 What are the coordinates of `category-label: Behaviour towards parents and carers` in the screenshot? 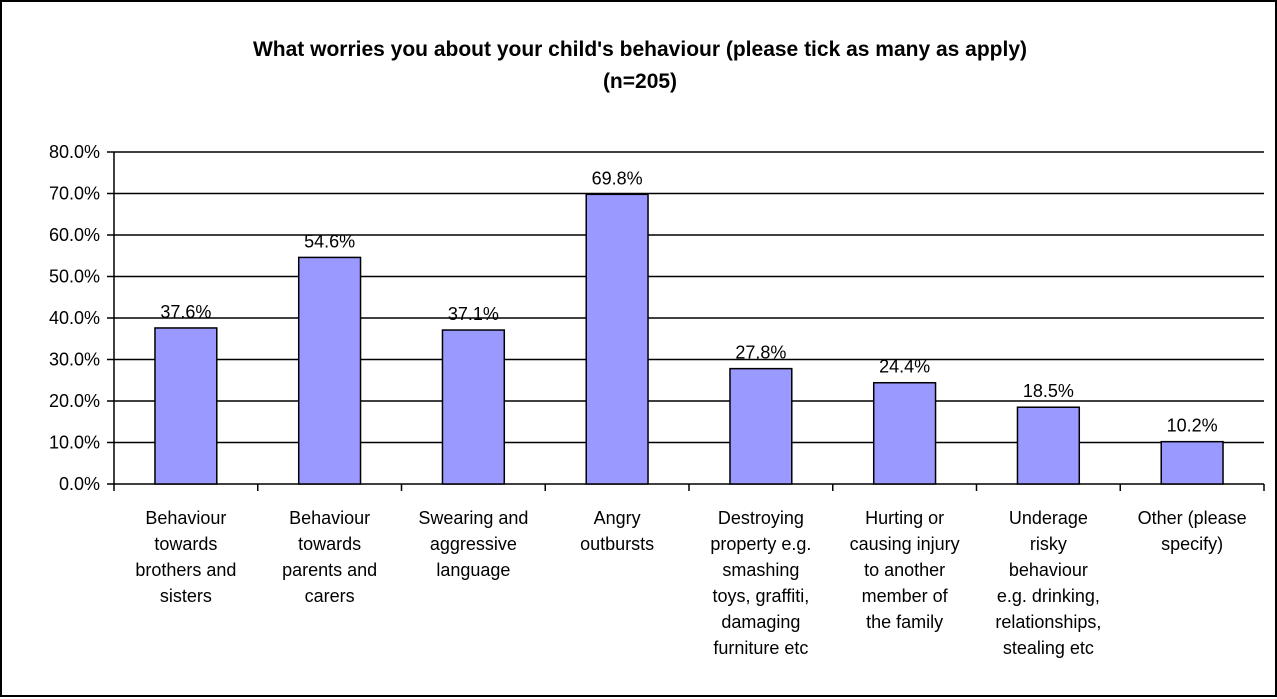 It's located at (329, 557).